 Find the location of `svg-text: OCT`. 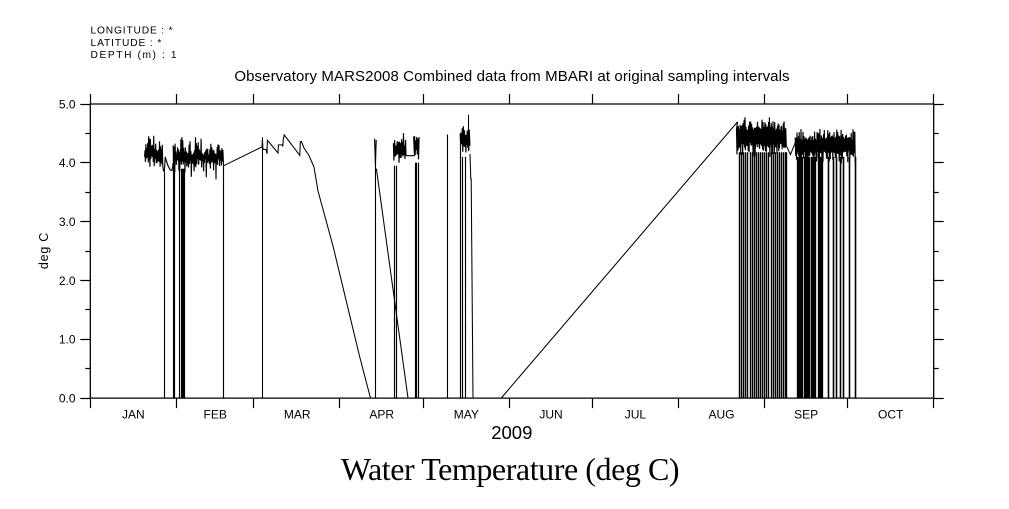

svg-text: OCT is located at coordinates (891, 415).